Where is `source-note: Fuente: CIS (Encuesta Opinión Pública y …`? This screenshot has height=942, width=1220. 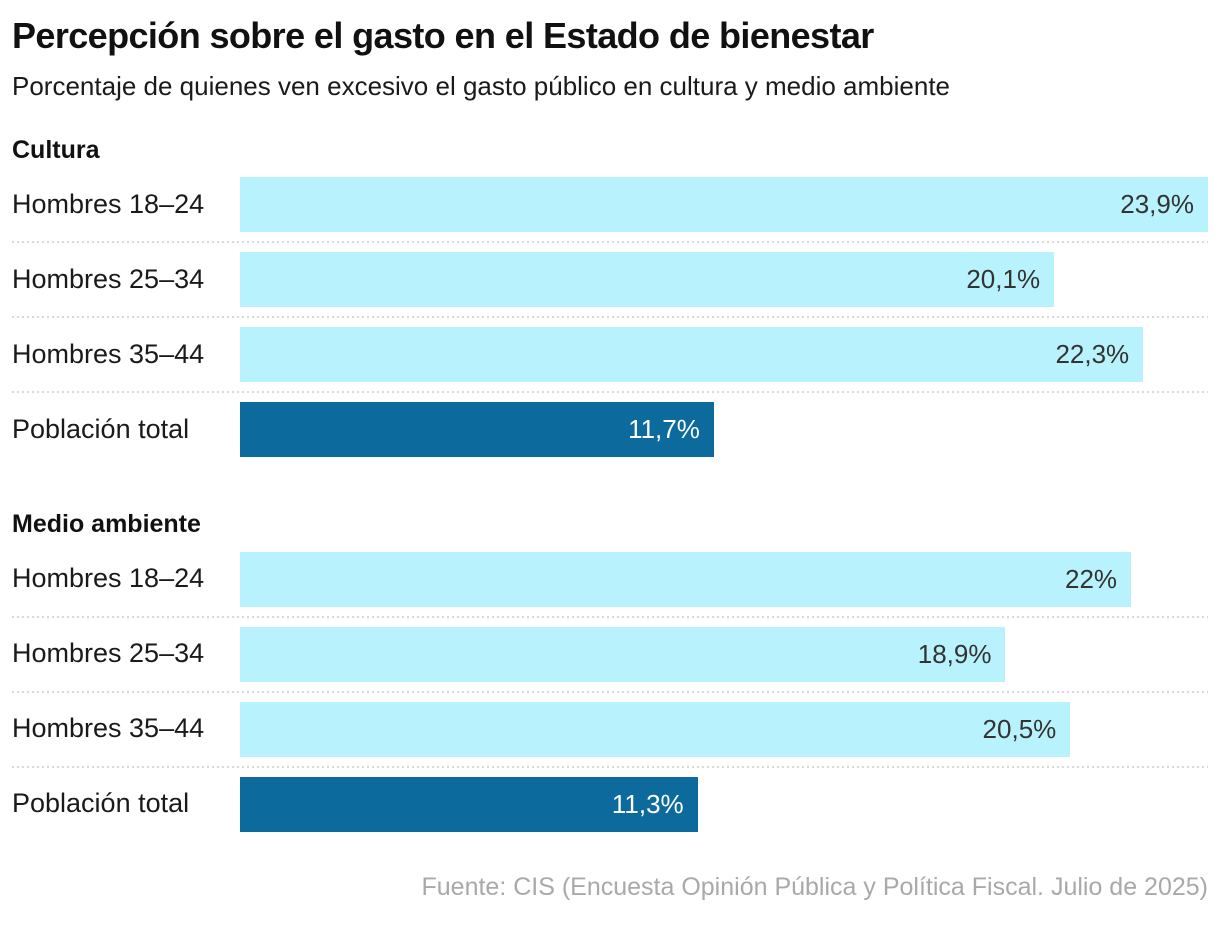
source-note: Fuente: CIS (Encuesta Opinión Pública y … is located at coordinates (814, 886).